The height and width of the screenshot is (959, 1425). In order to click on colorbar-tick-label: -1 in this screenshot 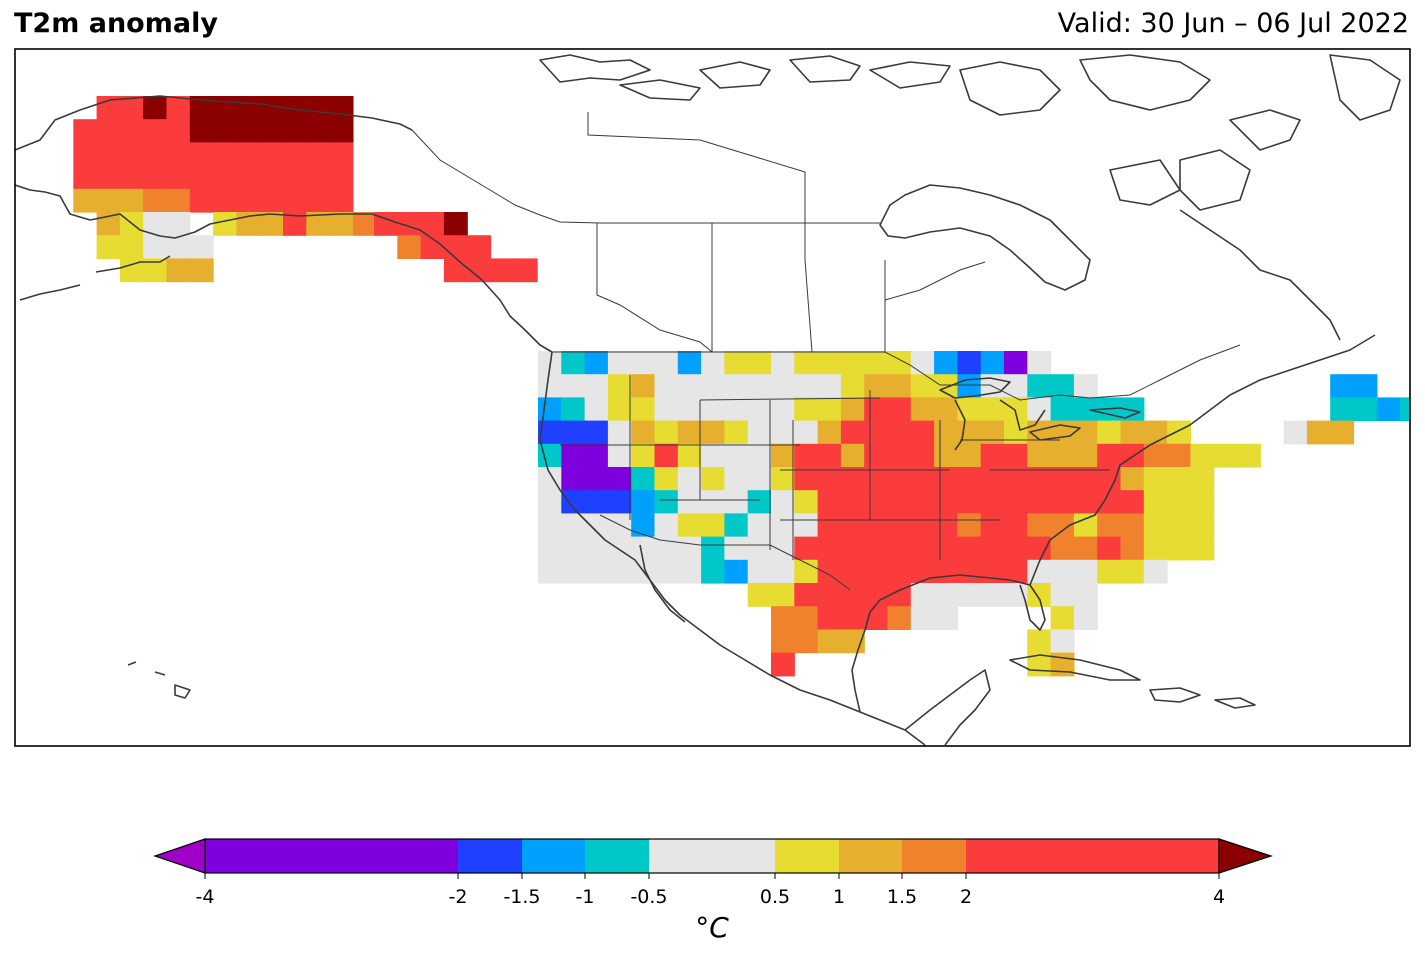, I will do `click(585, 897)`.